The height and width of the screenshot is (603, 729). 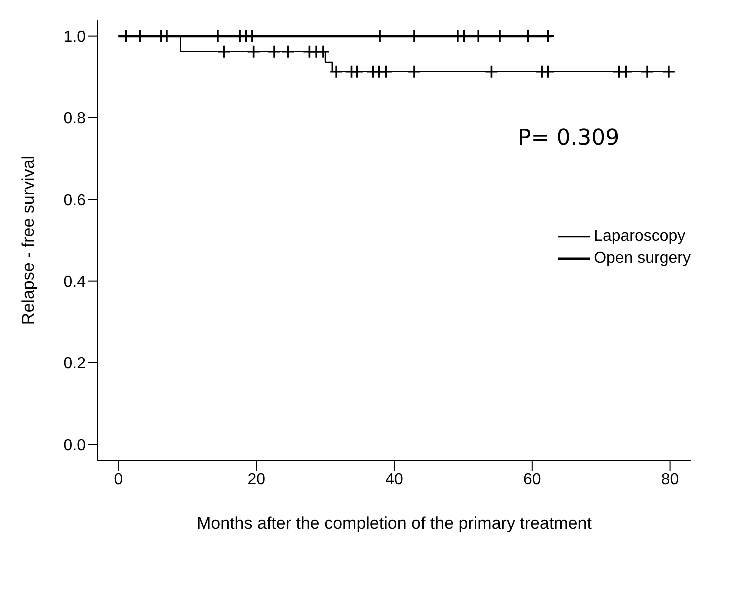 What do you see at coordinates (75, 364) in the screenshot?
I see `y-tick-label: 0.2` at bounding box center [75, 364].